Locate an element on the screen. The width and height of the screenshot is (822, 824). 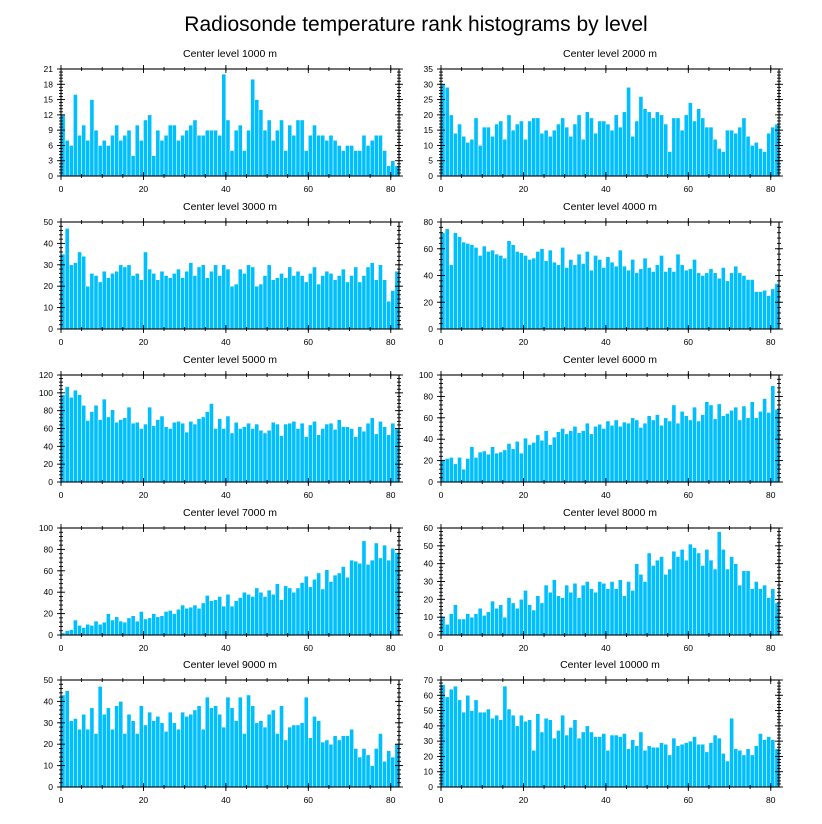
chart-panel: Center level 7000 m 0 20 40 60 80 100 0 20 40 60 80 is located at coordinates (221, 580).